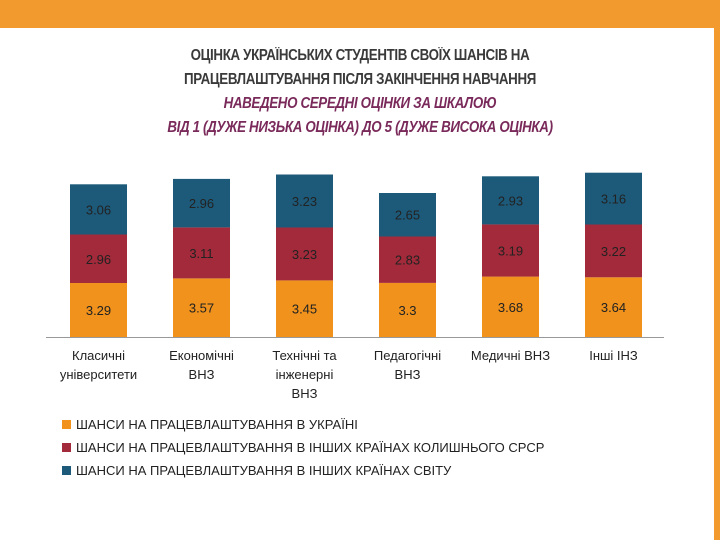 This screenshot has height=540, width=720. What do you see at coordinates (66, 447) in the screenshot?
I see `legend-swatch-ussr` at bounding box center [66, 447].